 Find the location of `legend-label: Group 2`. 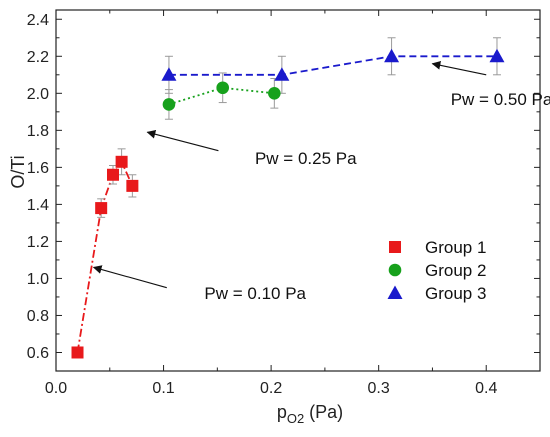

legend-label: Group 2 is located at coordinates (455, 270).